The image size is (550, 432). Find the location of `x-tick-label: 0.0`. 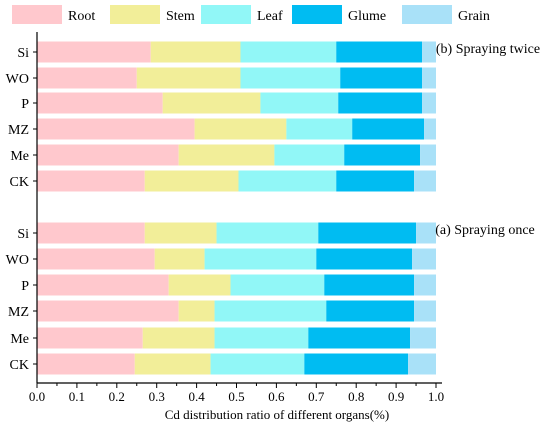

x-tick-label: 0.0 is located at coordinates (37, 396).